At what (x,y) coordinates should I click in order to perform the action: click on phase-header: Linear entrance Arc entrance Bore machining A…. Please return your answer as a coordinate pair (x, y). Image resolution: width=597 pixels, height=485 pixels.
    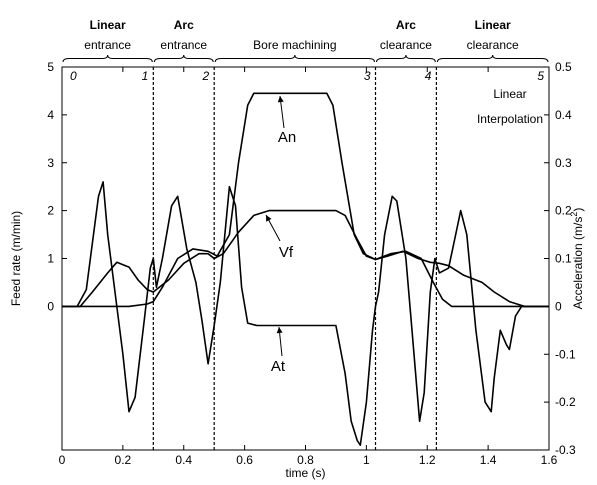
    Looking at the image, I should click on (305, 40).